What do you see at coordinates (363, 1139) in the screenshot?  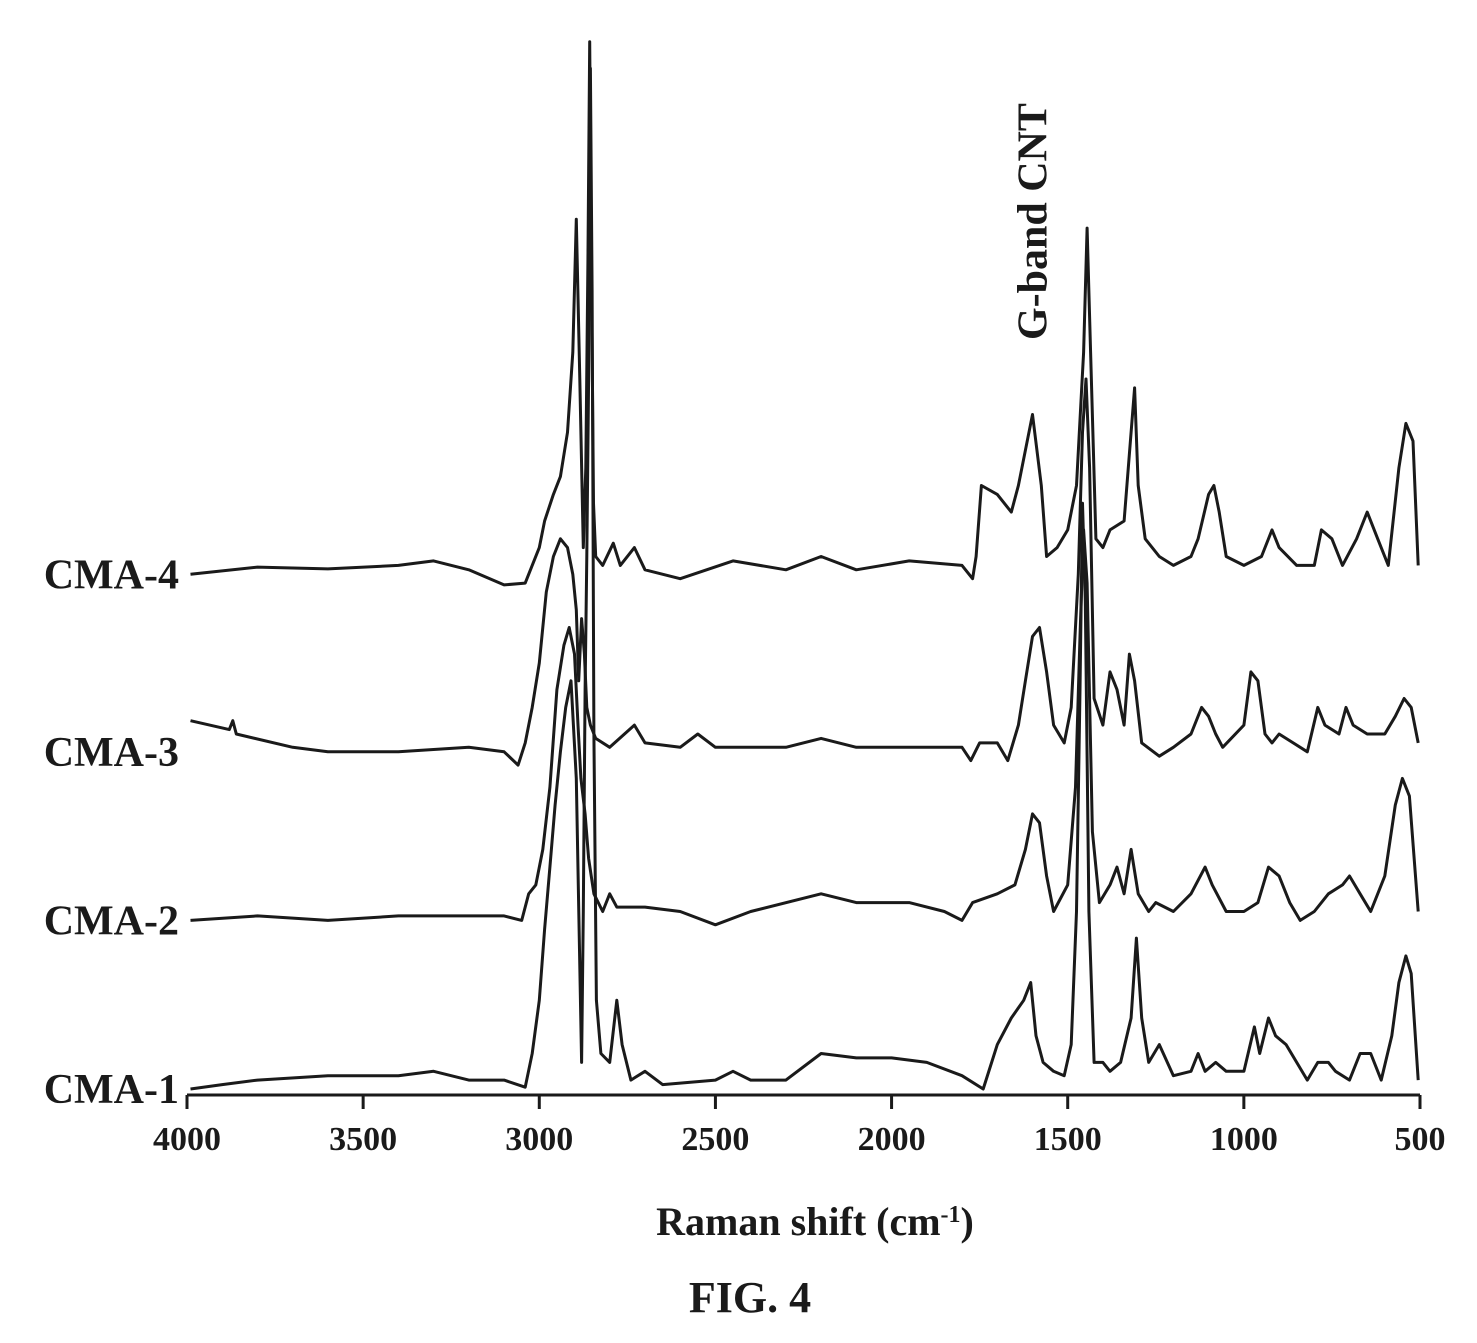 I see `x-tick-label-3500: 3500` at bounding box center [363, 1139].